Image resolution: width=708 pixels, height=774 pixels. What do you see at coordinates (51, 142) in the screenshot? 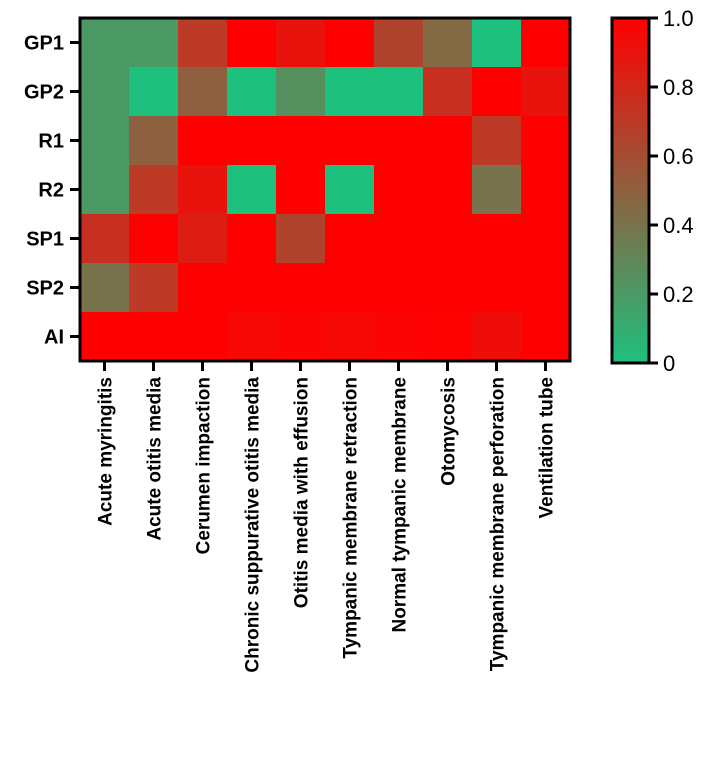
I see `row-label: R1` at bounding box center [51, 142].